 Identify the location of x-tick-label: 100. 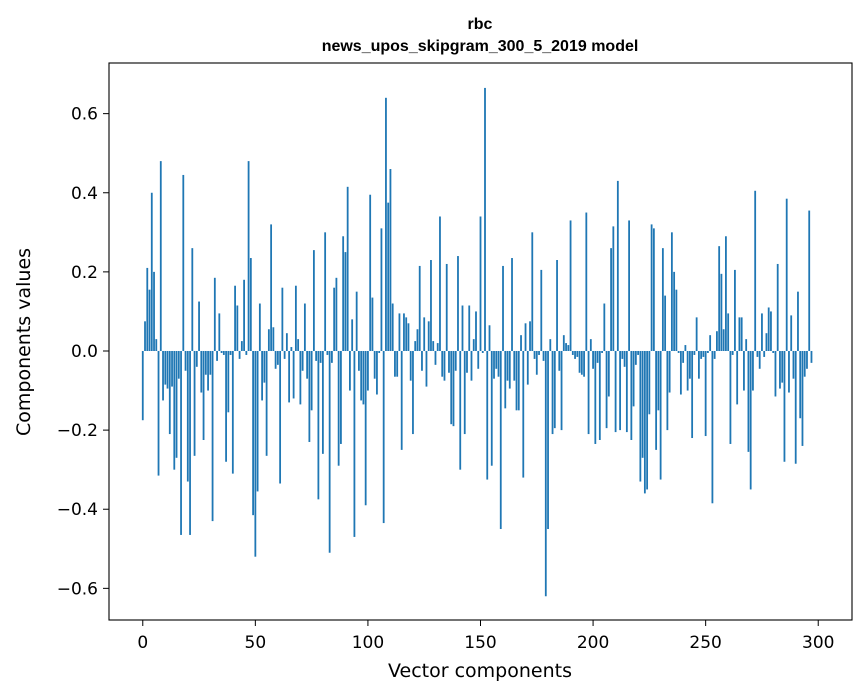
(368, 643).